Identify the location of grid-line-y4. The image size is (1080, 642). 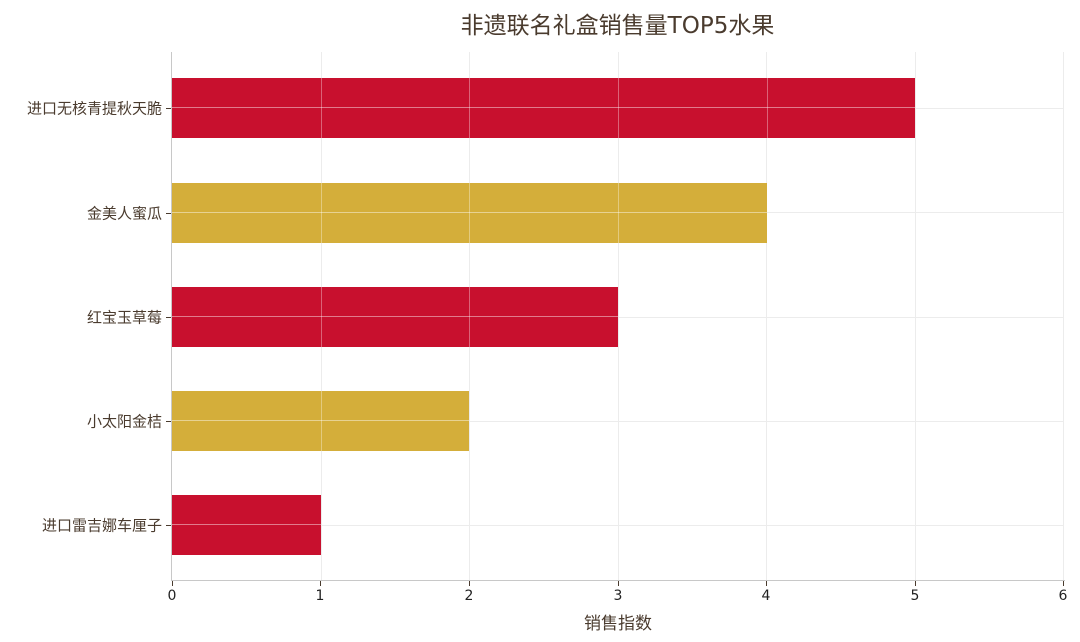
(618, 421).